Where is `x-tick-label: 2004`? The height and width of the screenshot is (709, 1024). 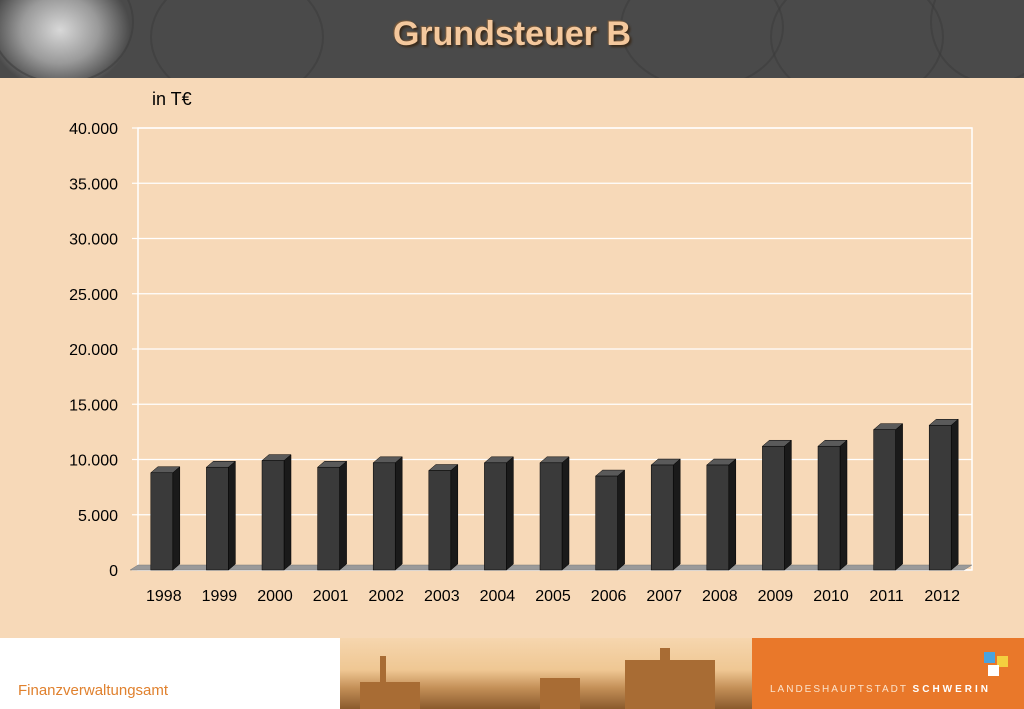 x-tick-label: 2004 is located at coordinates (498, 596).